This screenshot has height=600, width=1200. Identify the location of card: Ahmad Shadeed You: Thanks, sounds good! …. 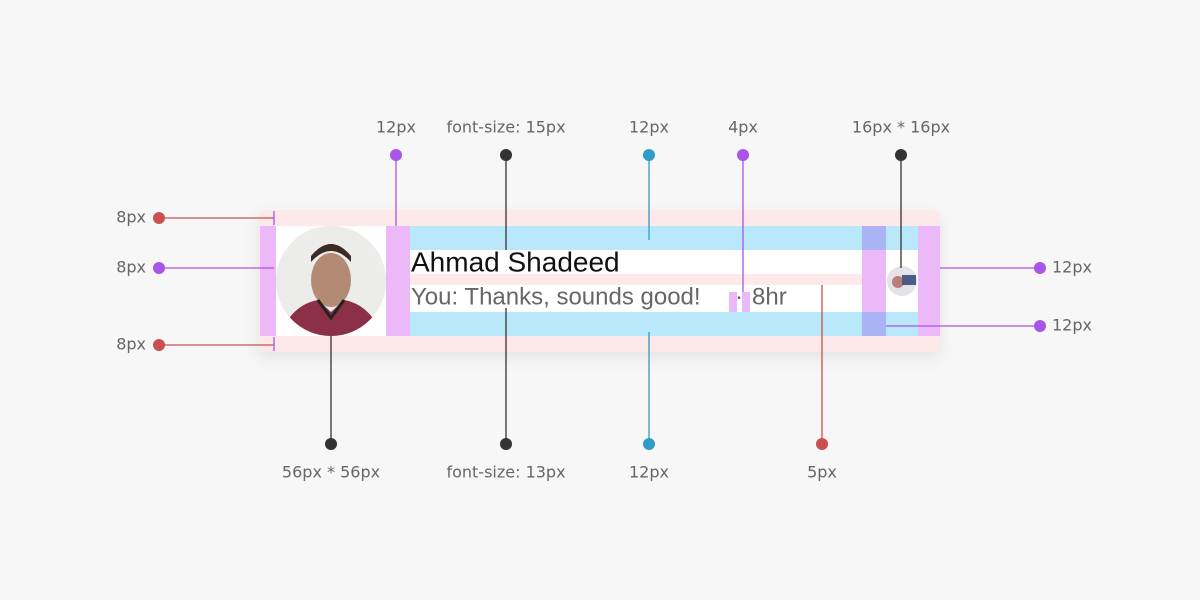
(599, 281).